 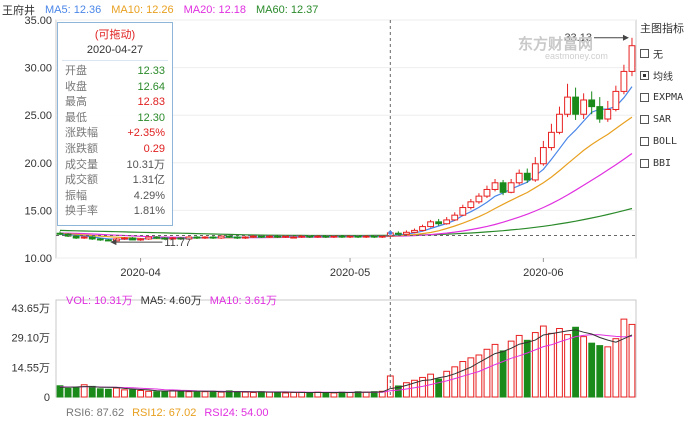 I want to click on indicator-option-0: 无, so click(x=666, y=53).